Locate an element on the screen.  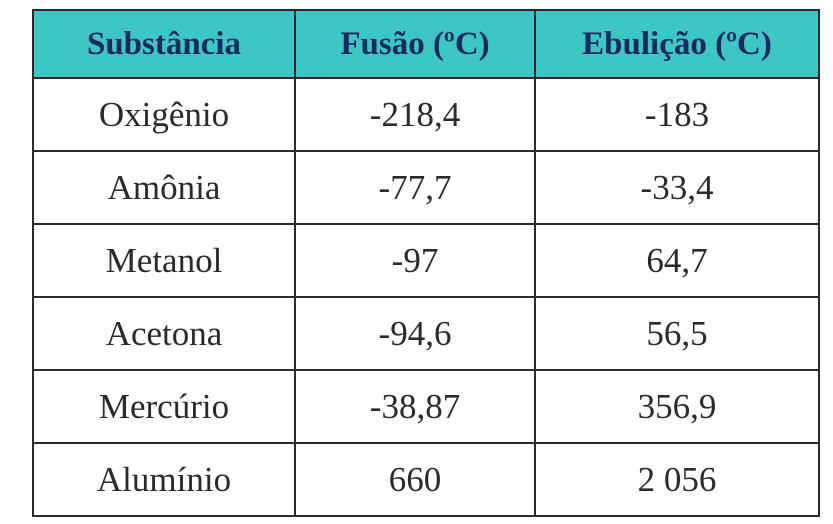
table-cell: -94,6 is located at coordinates (415, 333).